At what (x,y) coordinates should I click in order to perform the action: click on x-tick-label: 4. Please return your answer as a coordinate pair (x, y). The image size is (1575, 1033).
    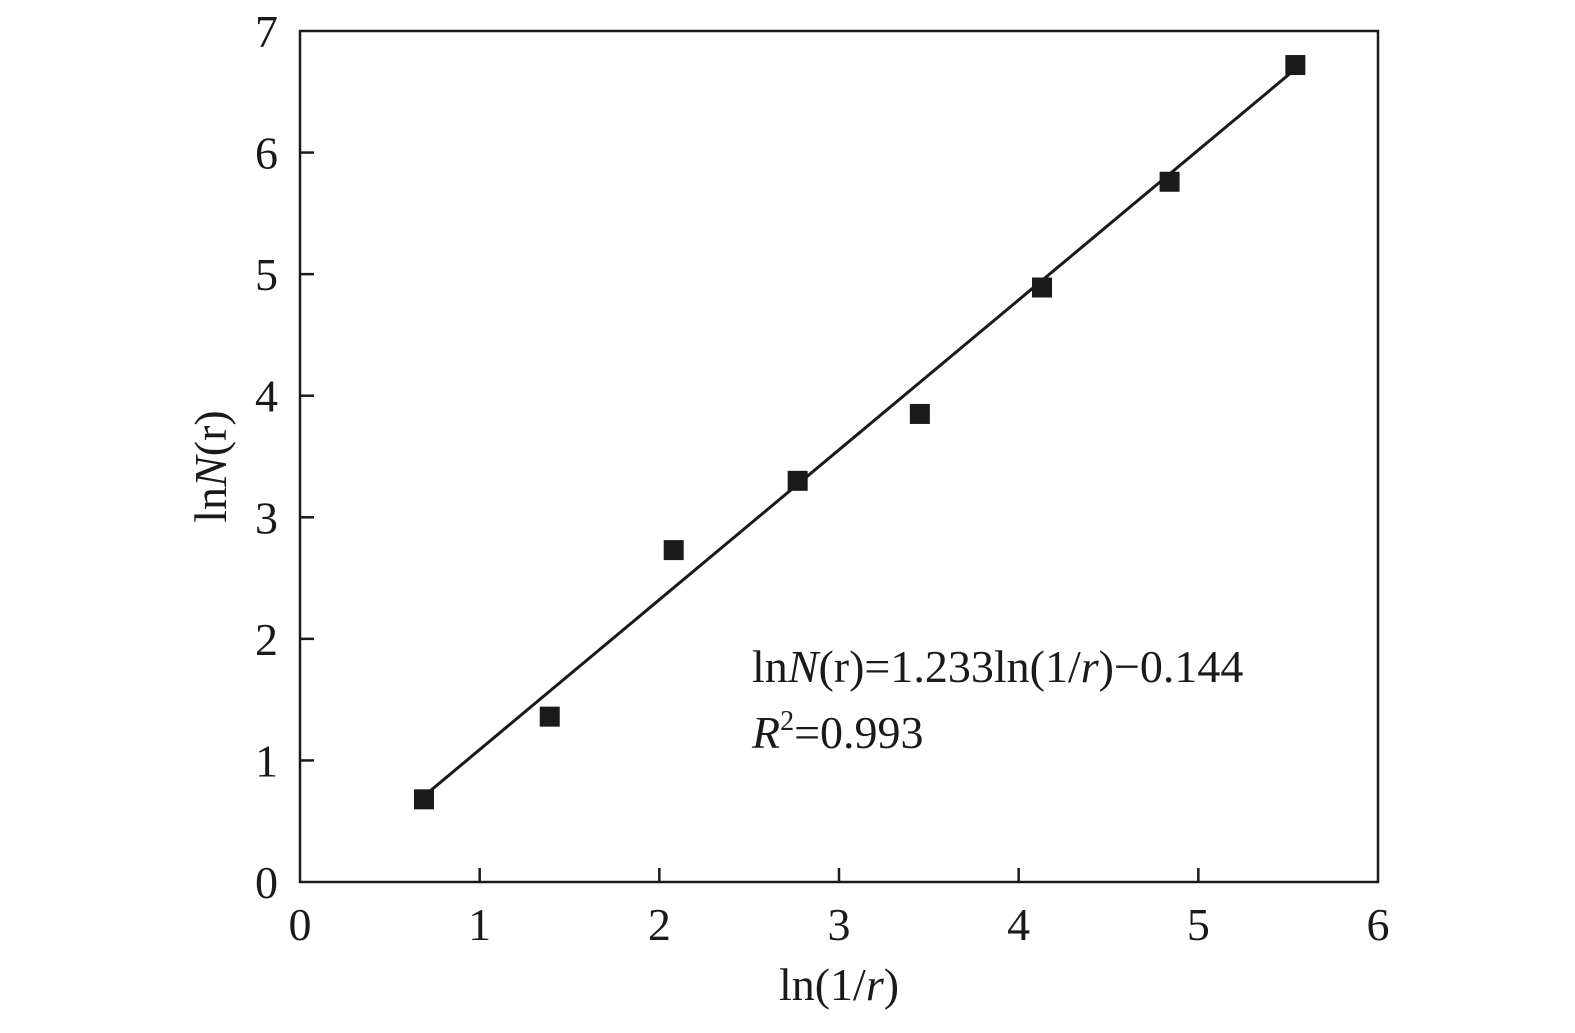
    Looking at the image, I should click on (1018, 924).